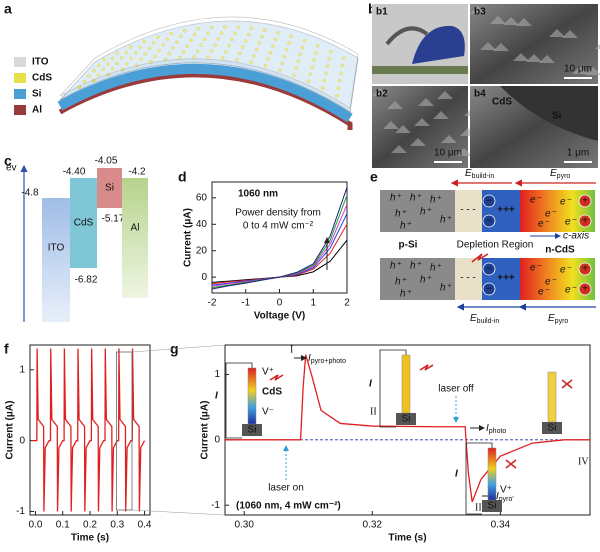 The image size is (600, 552). Describe the element at coordinates (456, 474) in the screenshot. I see `inset-current: I` at that location.